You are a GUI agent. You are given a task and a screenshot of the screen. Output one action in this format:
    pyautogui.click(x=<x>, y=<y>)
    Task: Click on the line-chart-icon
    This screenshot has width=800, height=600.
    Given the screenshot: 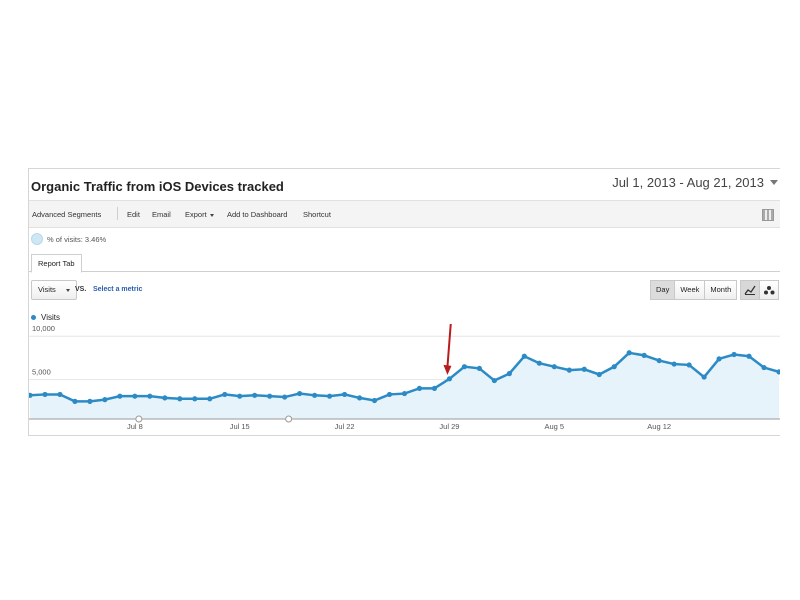 What is the action you would take?
    pyautogui.click(x=750, y=290)
    